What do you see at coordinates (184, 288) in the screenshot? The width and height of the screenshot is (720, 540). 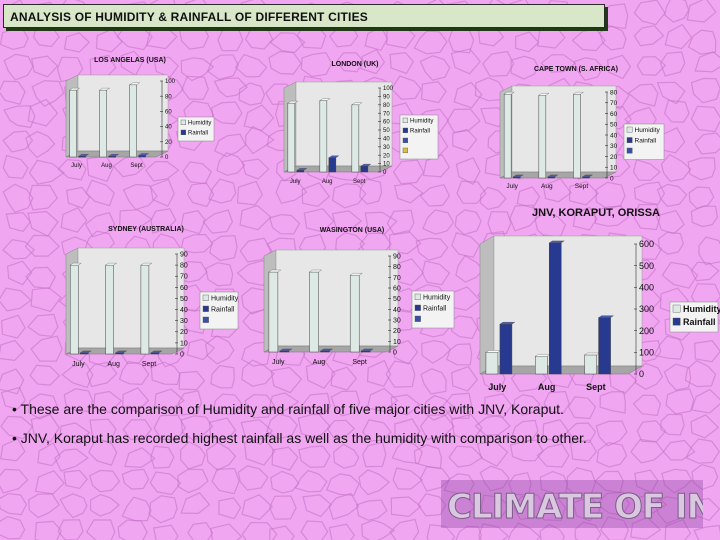 I see `y-tick-label: 60` at bounding box center [184, 288].